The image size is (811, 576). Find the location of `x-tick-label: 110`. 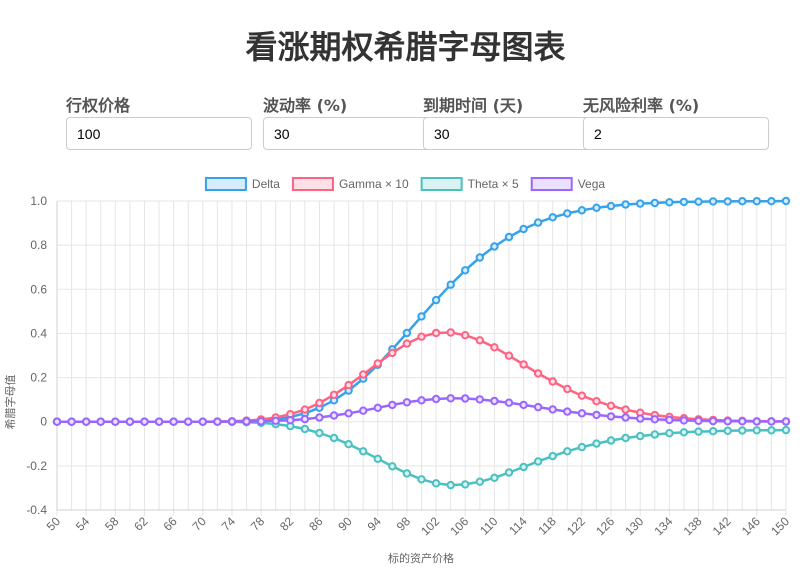

x-tick-label: 110 is located at coordinates (489, 526).